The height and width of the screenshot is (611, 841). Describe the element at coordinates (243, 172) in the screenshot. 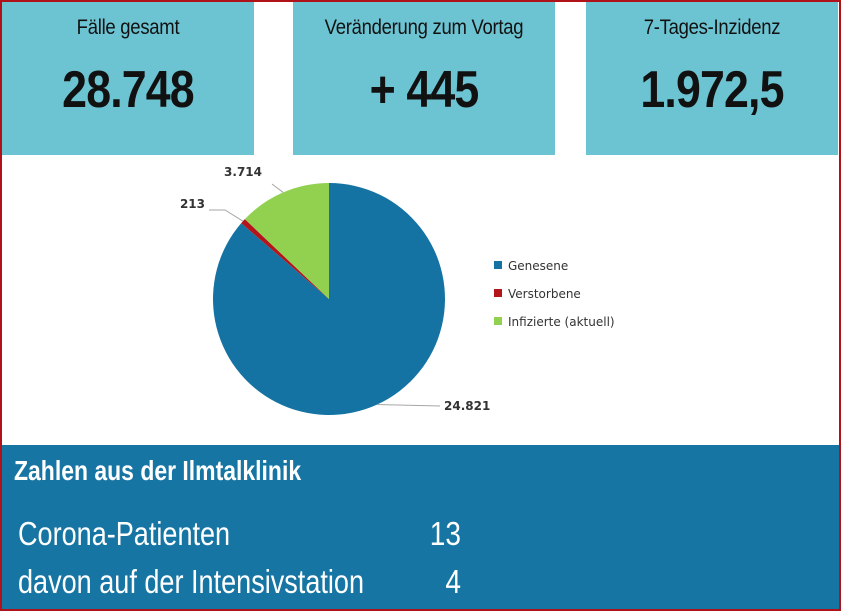

I see `data-label-infizierte-aktuell: 3.714` at that location.